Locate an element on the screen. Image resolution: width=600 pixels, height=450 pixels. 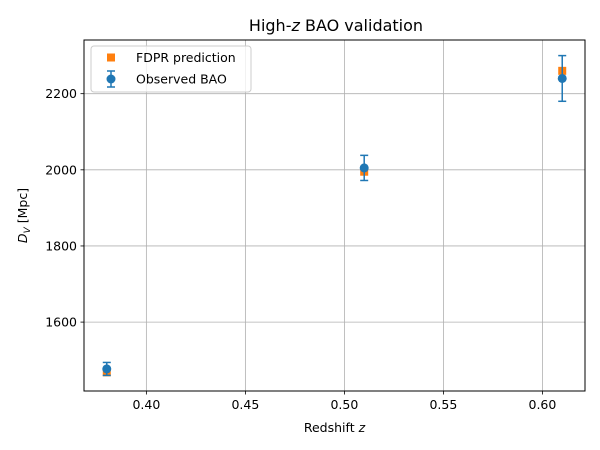
y-axis-label: DV [Mpc] is located at coordinates (24, 215).